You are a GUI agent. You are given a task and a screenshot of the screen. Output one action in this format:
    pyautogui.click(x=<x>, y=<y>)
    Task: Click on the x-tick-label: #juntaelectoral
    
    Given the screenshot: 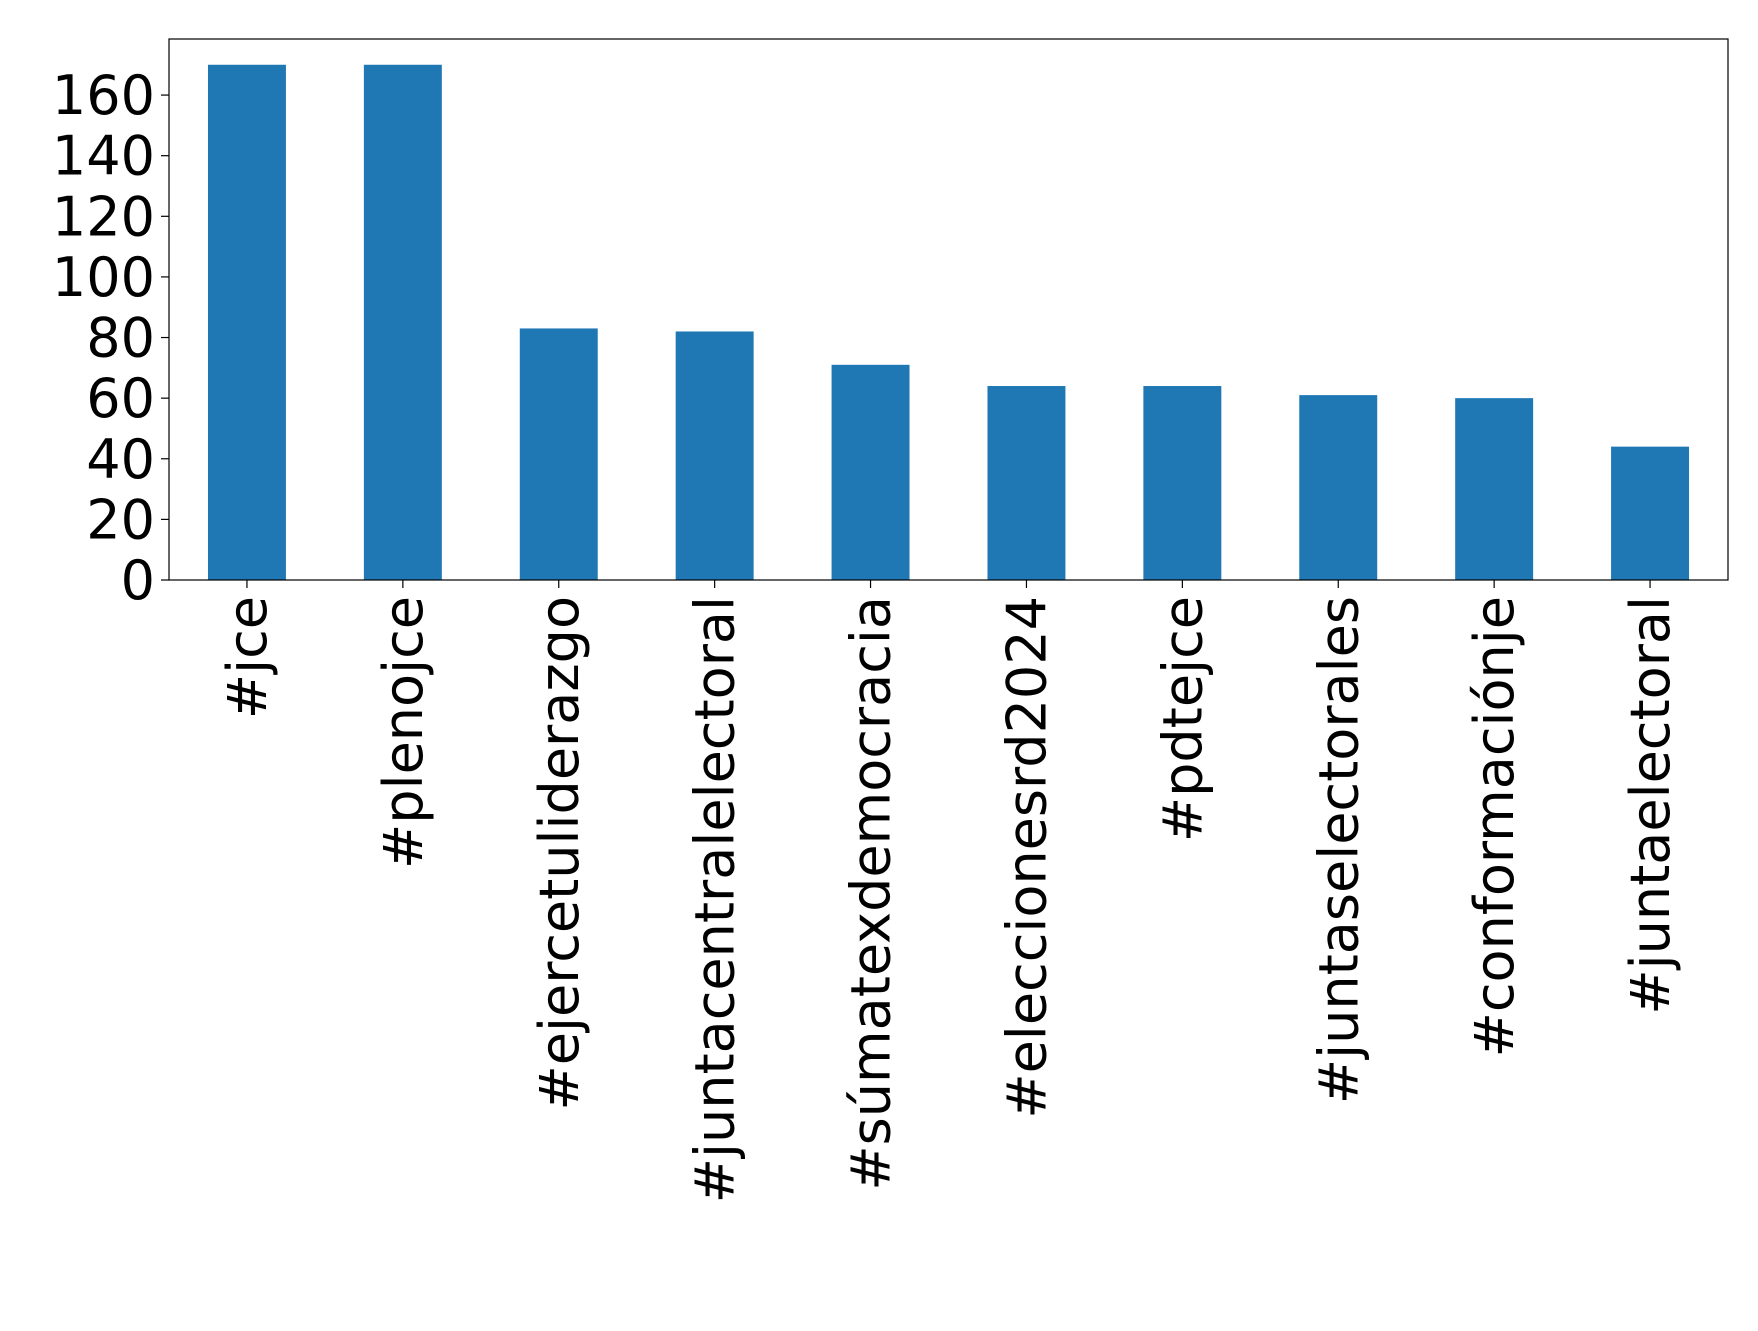 What is the action you would take?
    pyautogui.click(x=1650, y=805)
    